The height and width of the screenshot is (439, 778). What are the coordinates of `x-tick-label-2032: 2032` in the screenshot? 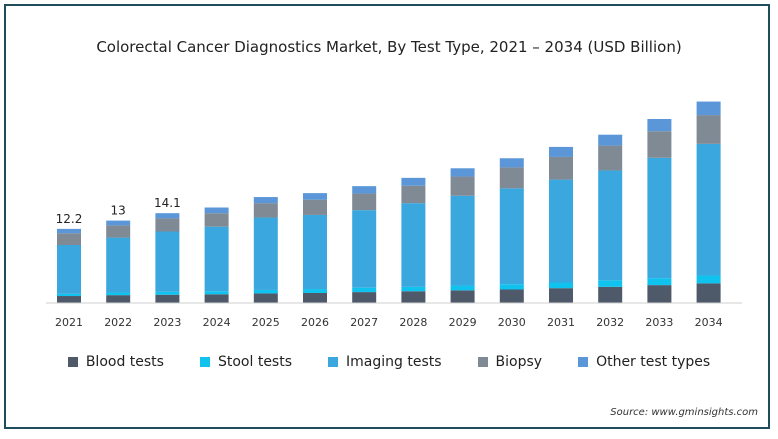 It's located at (610, 322).